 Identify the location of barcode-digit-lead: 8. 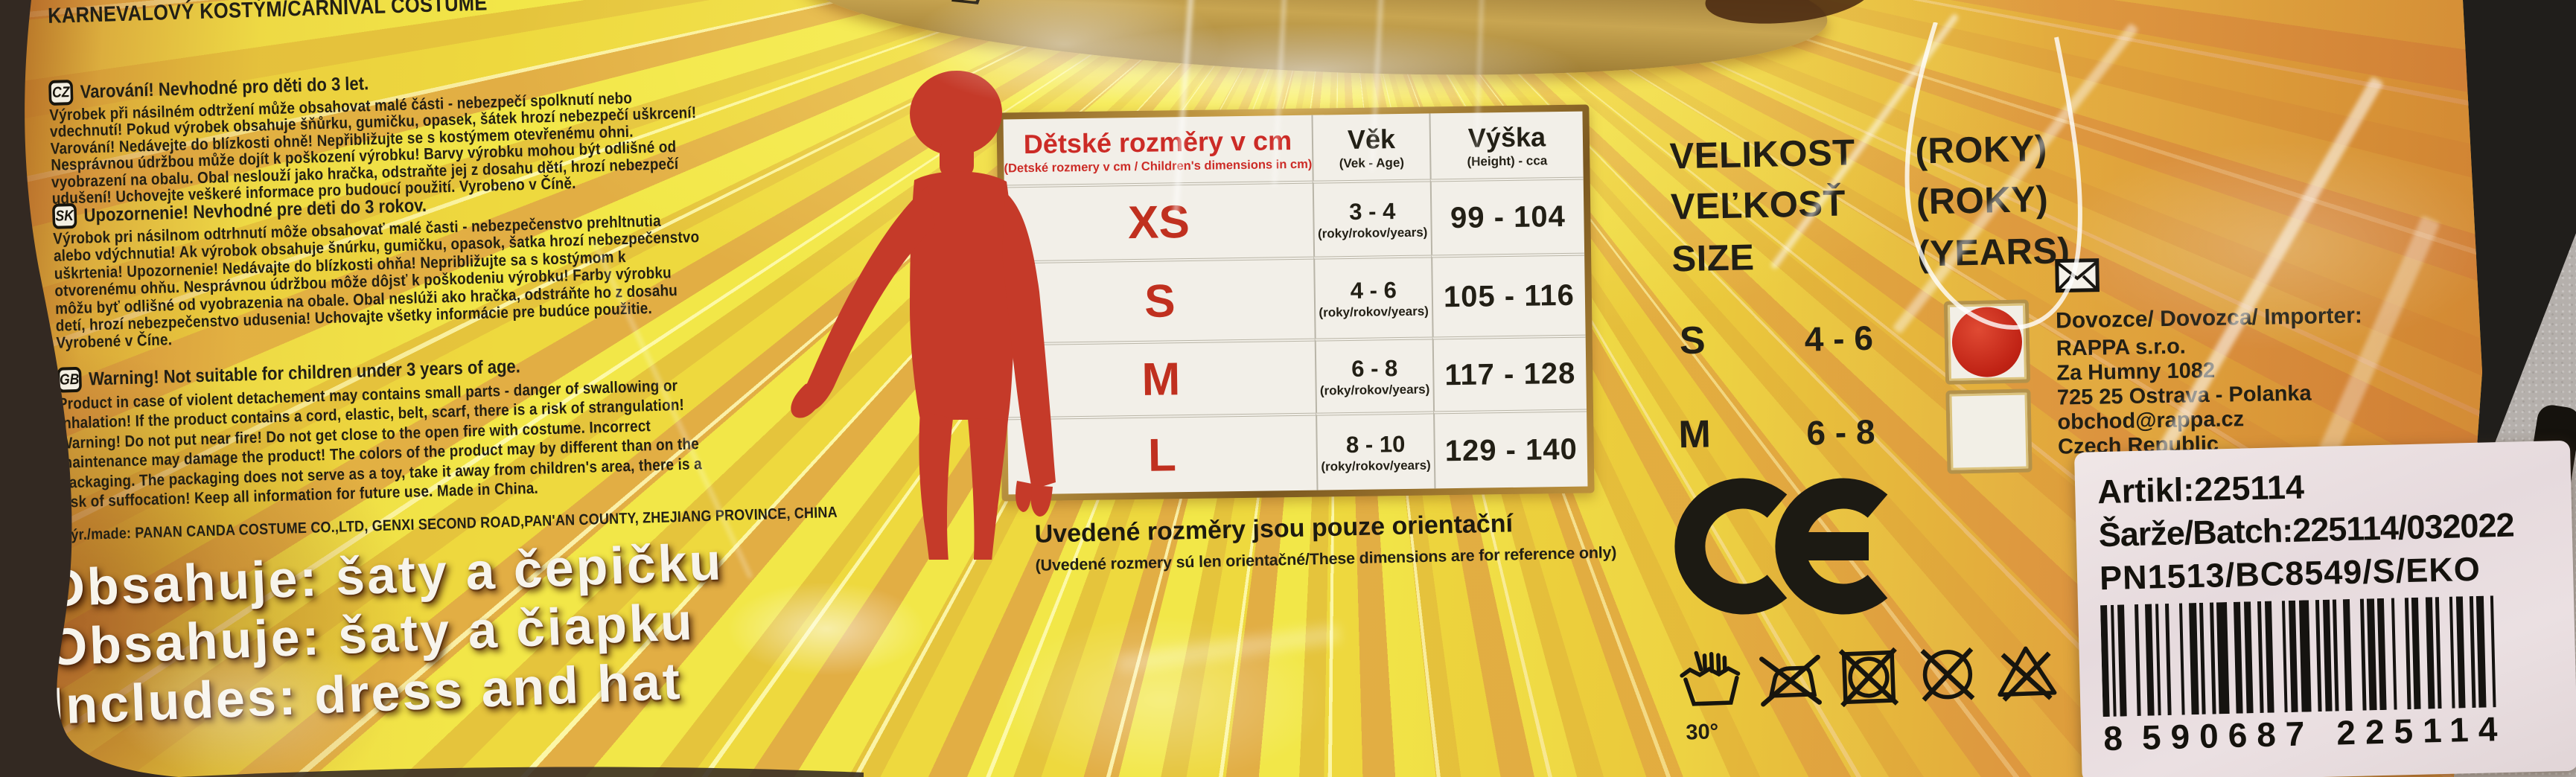
(2112, 738).